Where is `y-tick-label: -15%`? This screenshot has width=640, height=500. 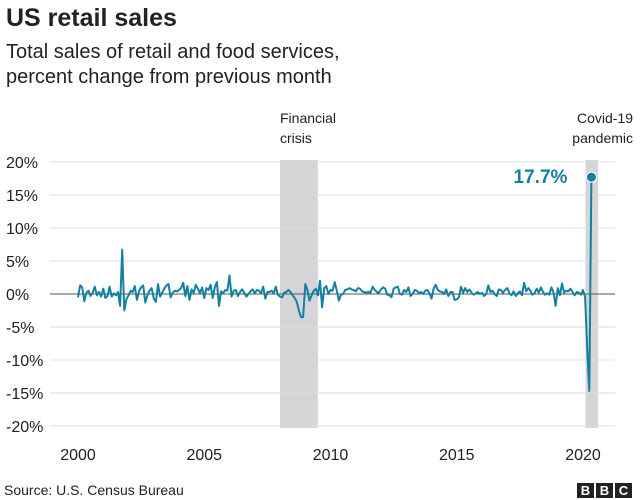 y-tick-label: -15% is located at coordinates (24, 394).